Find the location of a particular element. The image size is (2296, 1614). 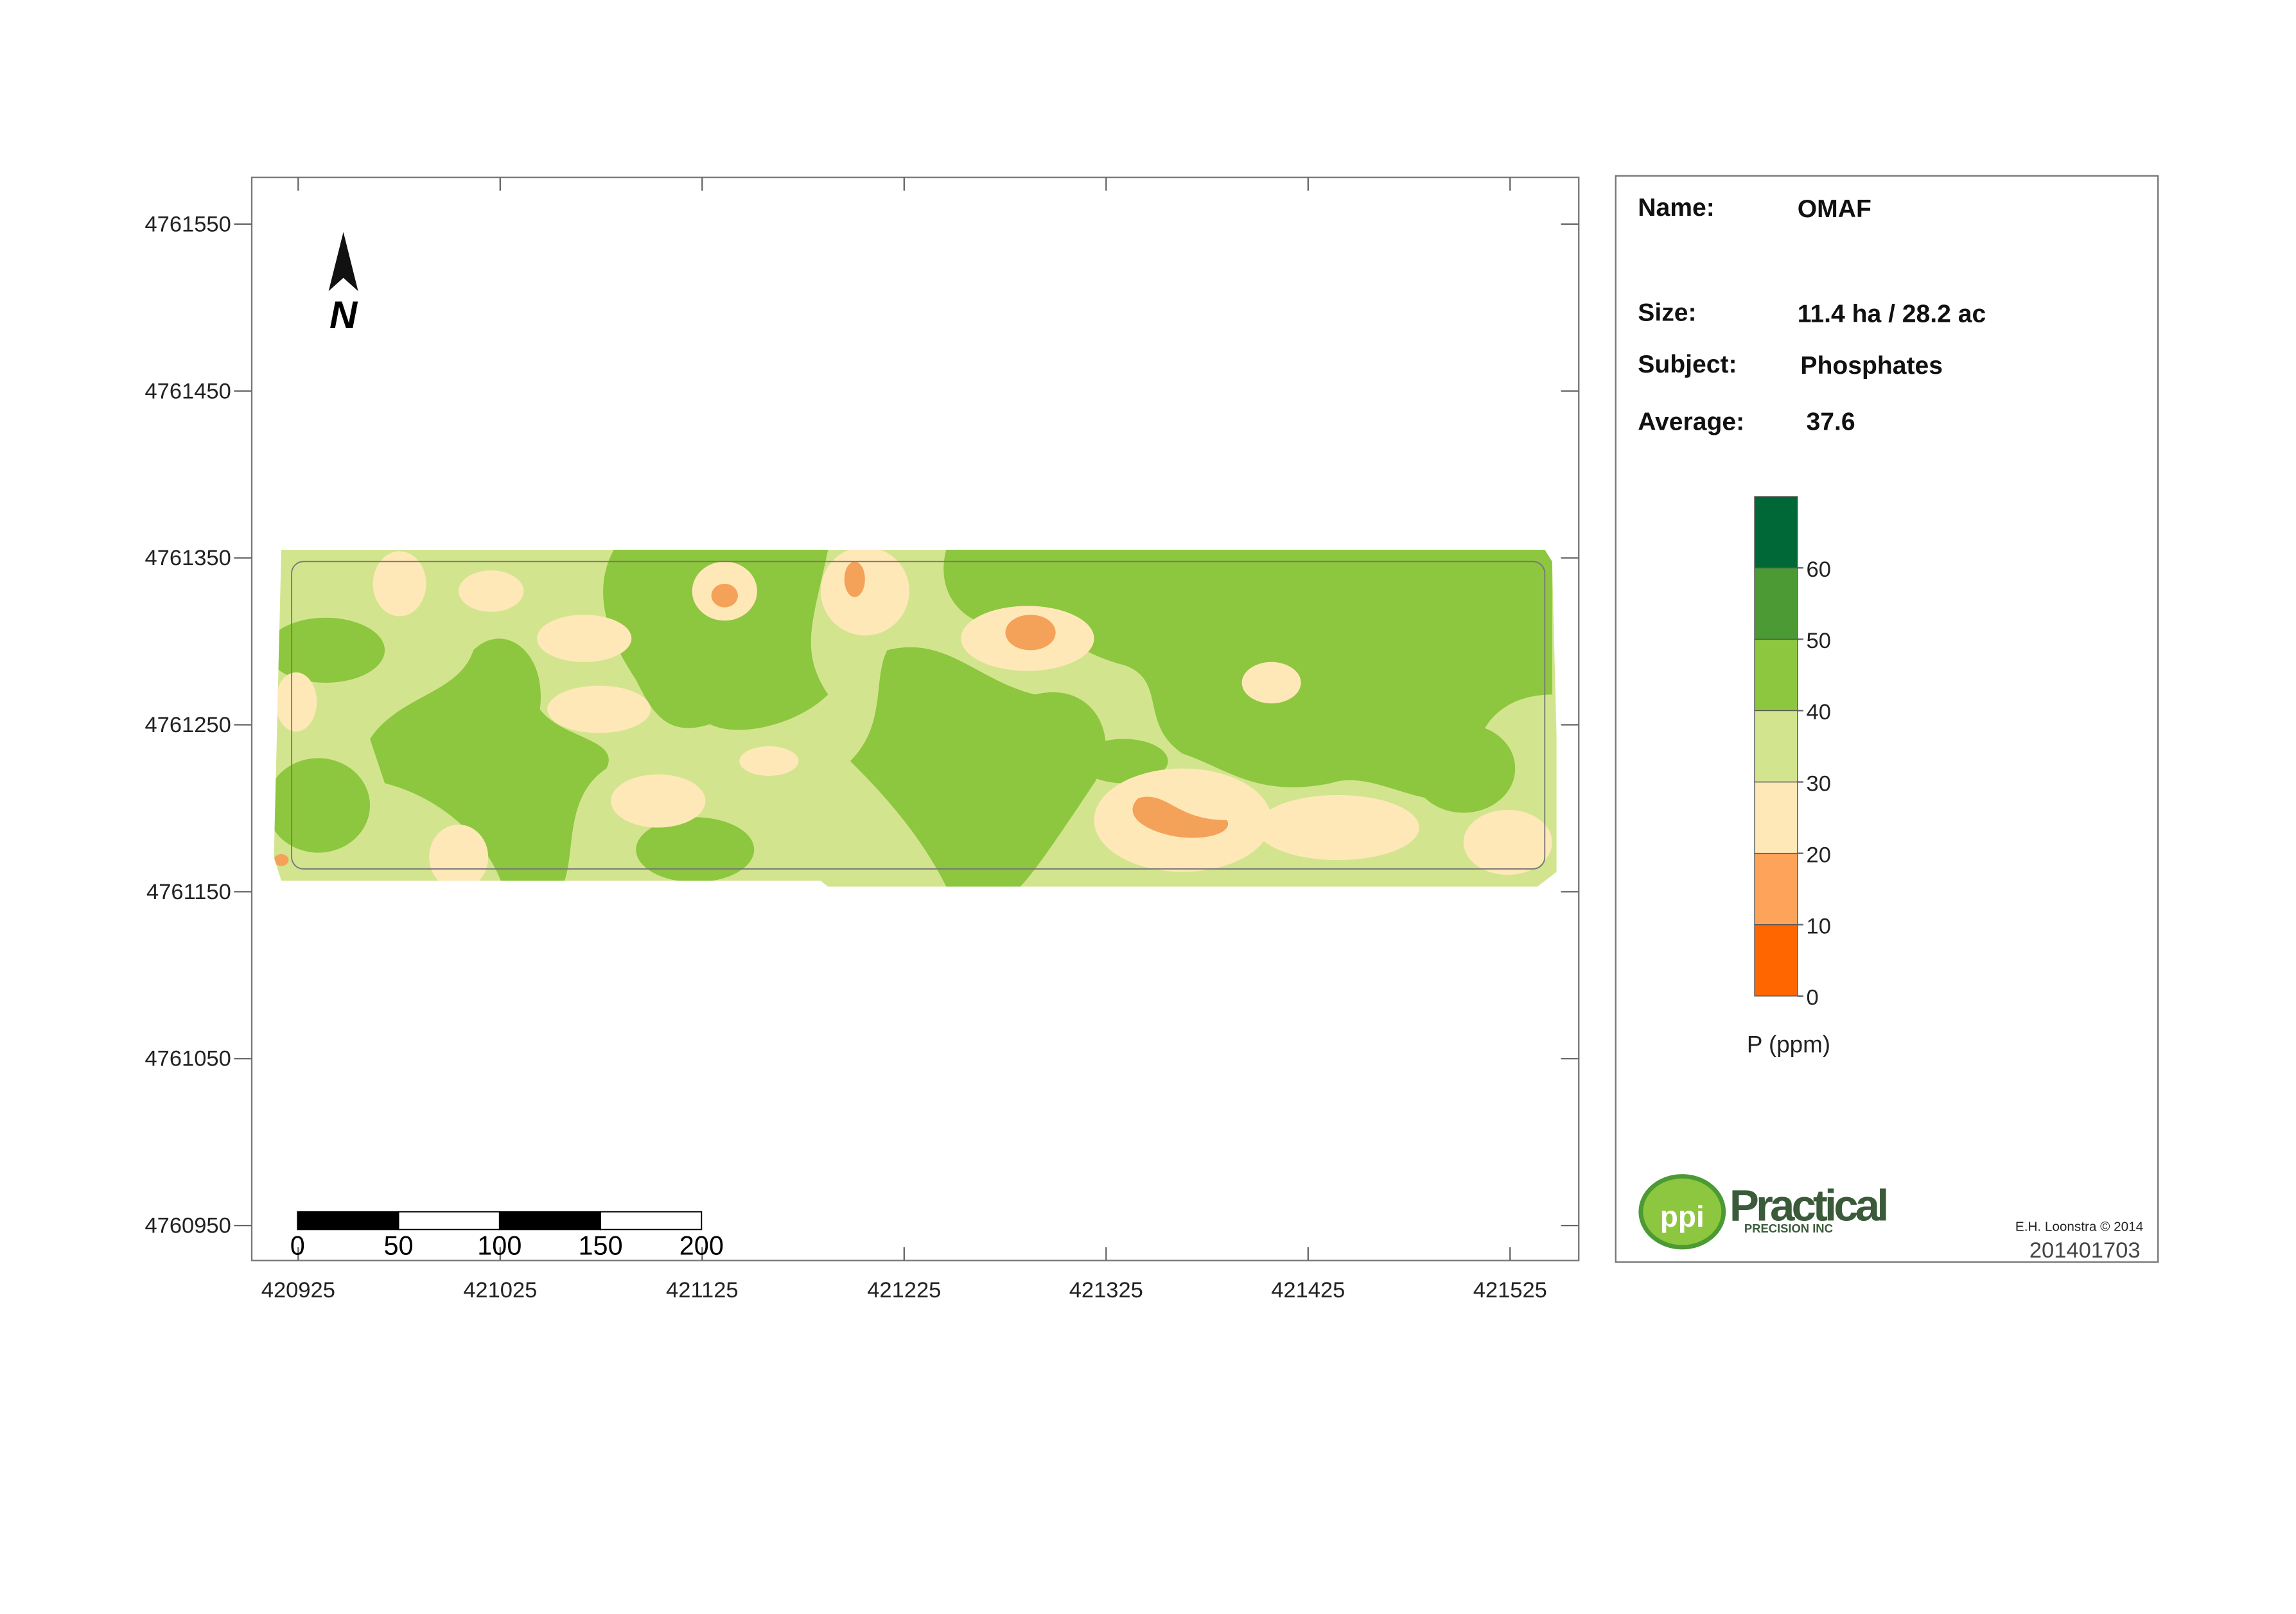

legend-tick-label: 20 is located at coordinates (1819, 855).